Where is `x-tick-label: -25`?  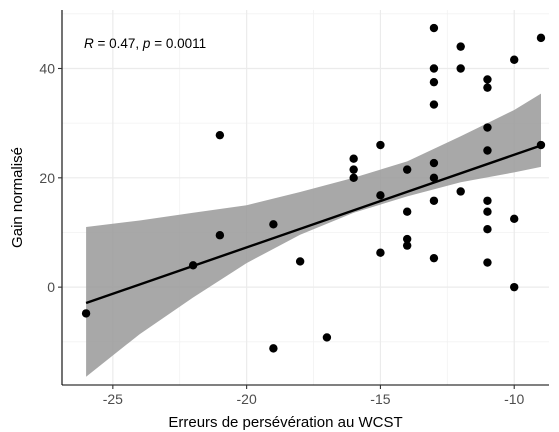
x-tick-label: -25 is located at coordinates (113, 399).